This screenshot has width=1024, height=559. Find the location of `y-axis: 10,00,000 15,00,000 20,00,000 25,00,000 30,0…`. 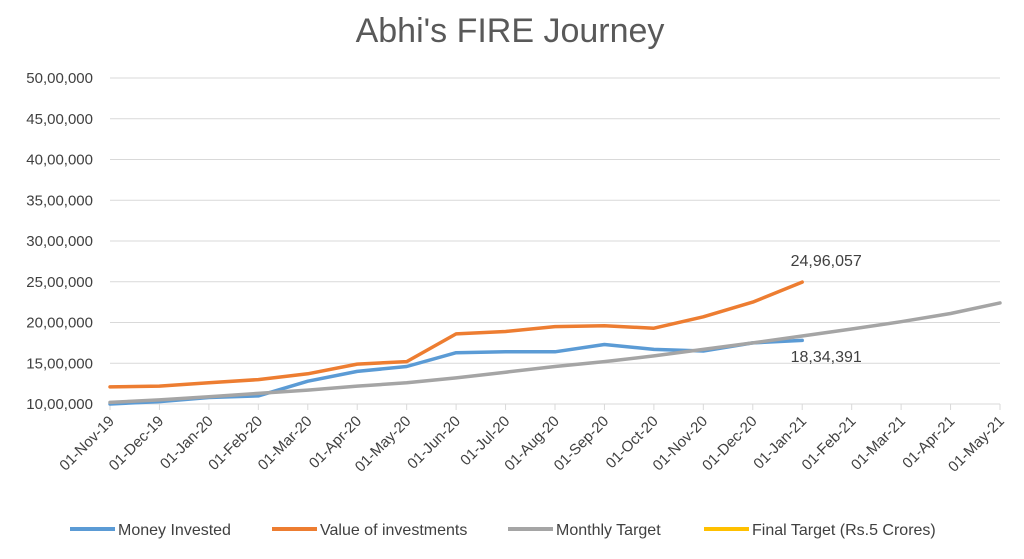

y-axis: 10,00,000 15,00,000 20,00,000 25,00,000 30,0… is located at coordinates (59, 241).